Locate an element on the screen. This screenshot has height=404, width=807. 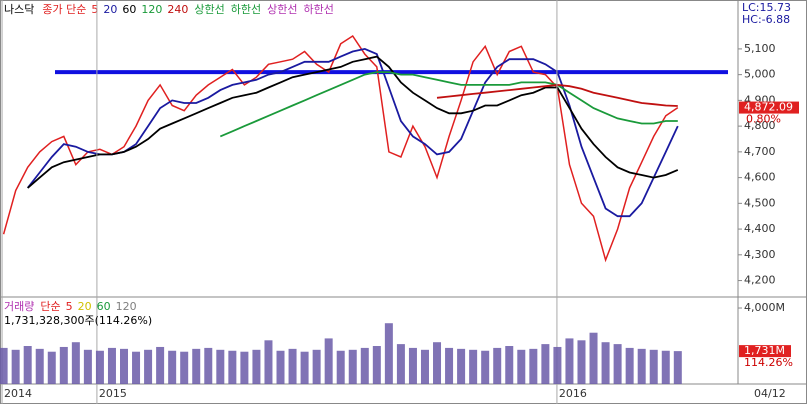
series-line is located at coordinates (448, 104).